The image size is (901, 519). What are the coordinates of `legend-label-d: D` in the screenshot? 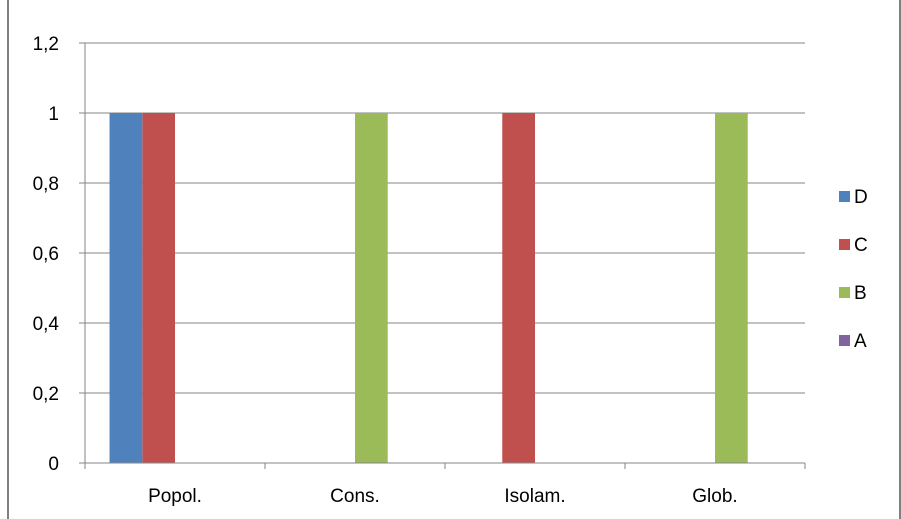 It's located at (861, 197).